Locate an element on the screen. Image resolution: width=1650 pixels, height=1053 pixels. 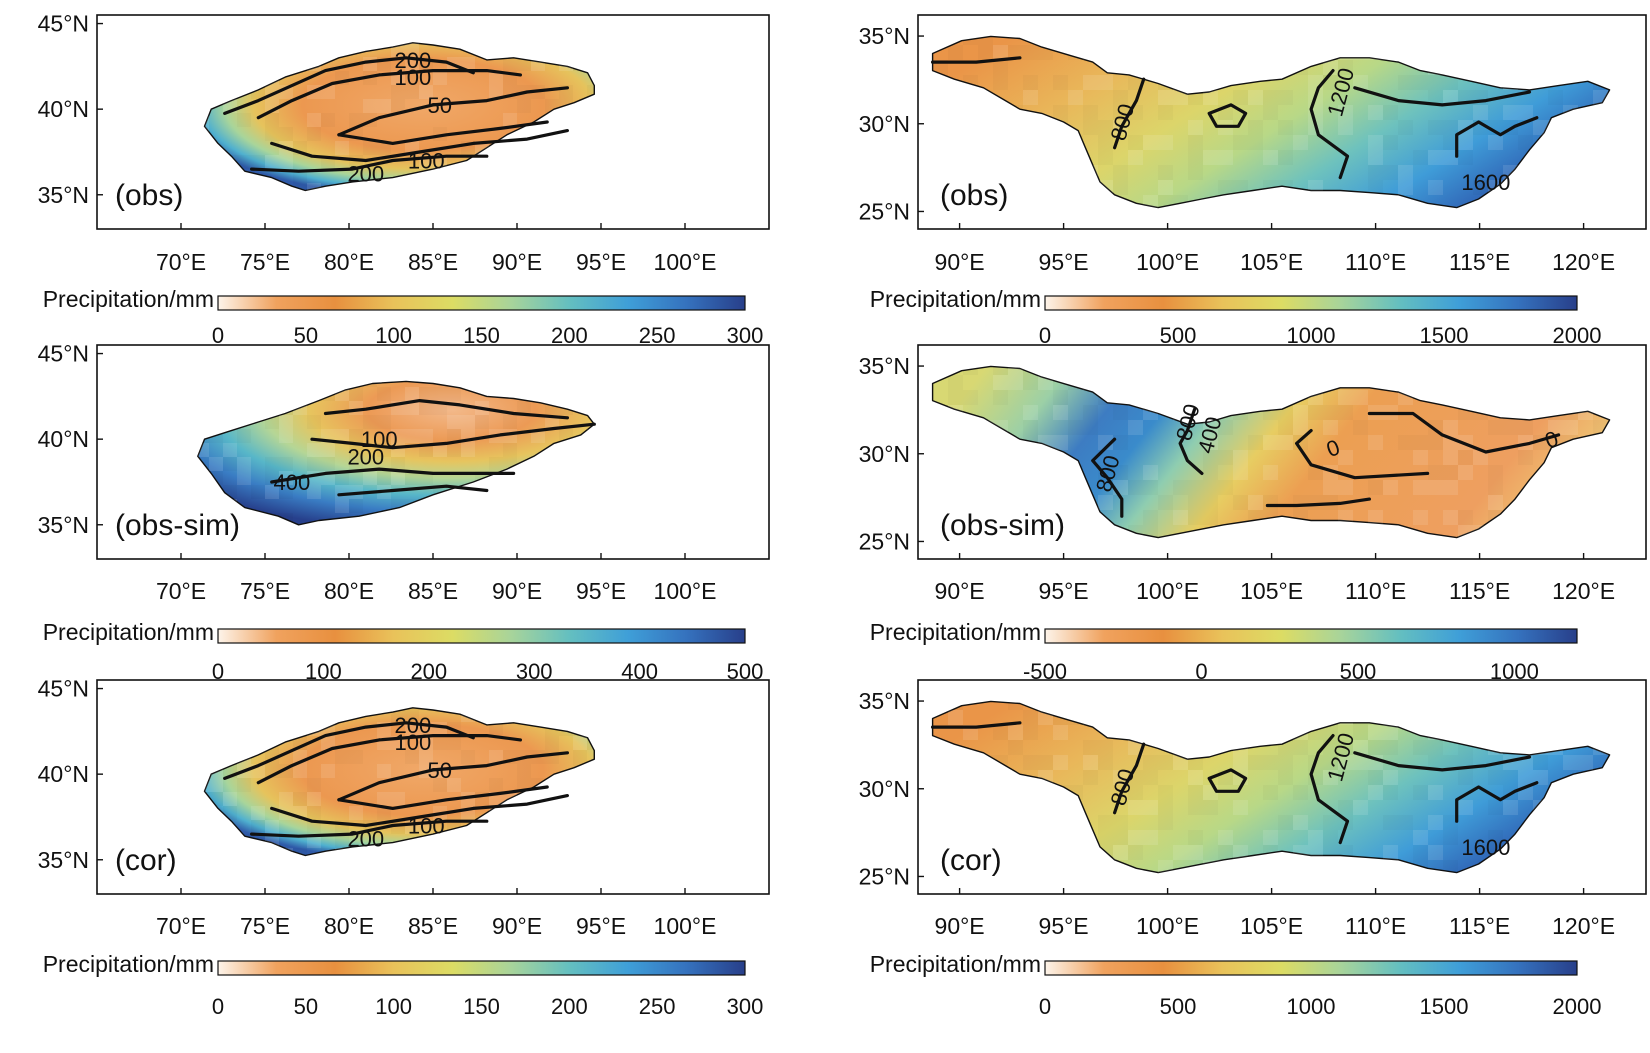
lon-tick-label: 110°E is located at coordinates (1375, 926).